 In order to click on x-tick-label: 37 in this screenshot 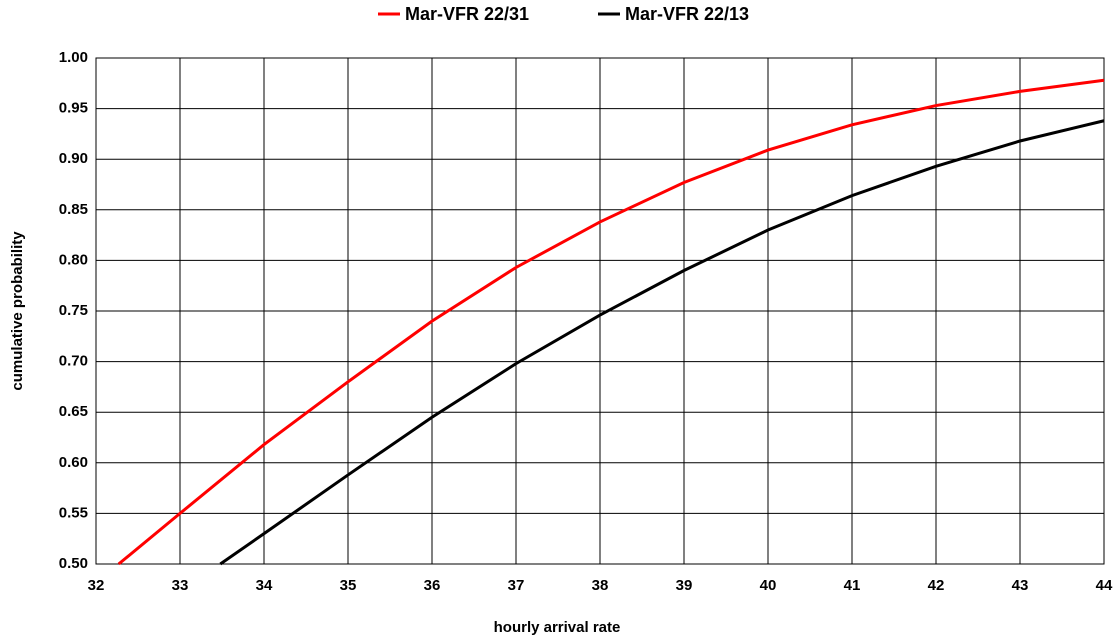, I will do `click(516, 585)`.